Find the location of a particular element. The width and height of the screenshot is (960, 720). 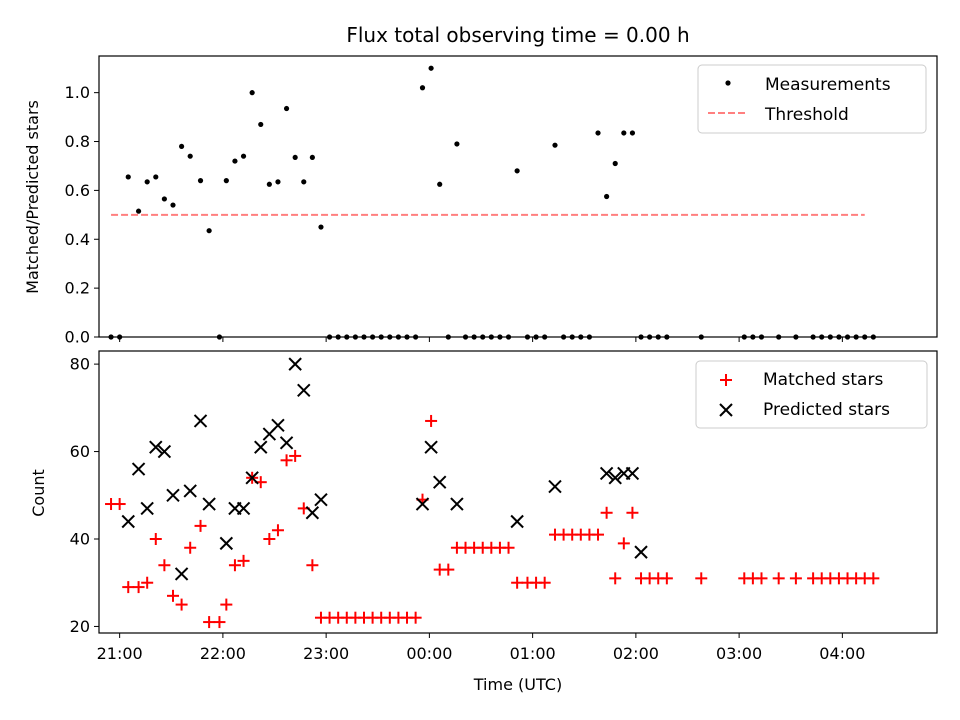

y-tick-label: 80 is located at coordinates (80, 364).